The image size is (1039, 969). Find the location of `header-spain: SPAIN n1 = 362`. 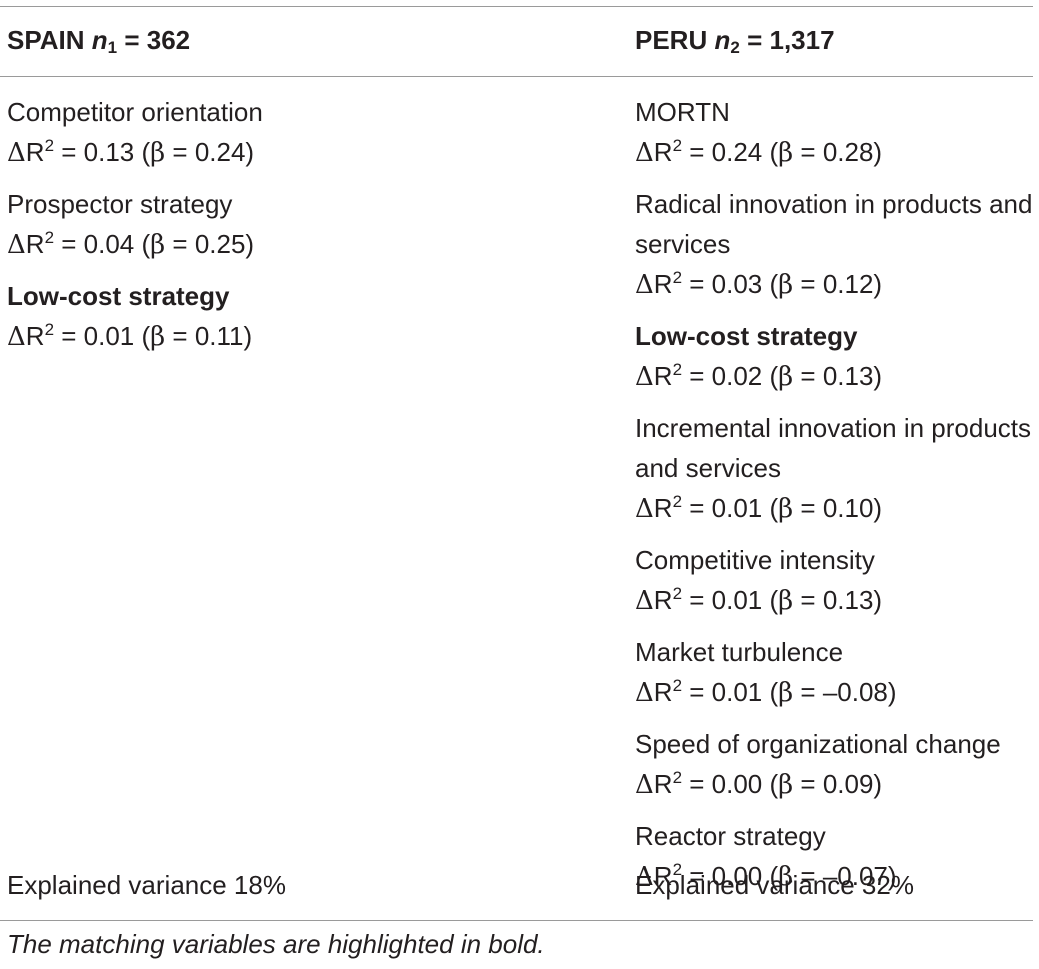

header-spain: SPAIN n1 = 362 is located at coordinates (99, 41).